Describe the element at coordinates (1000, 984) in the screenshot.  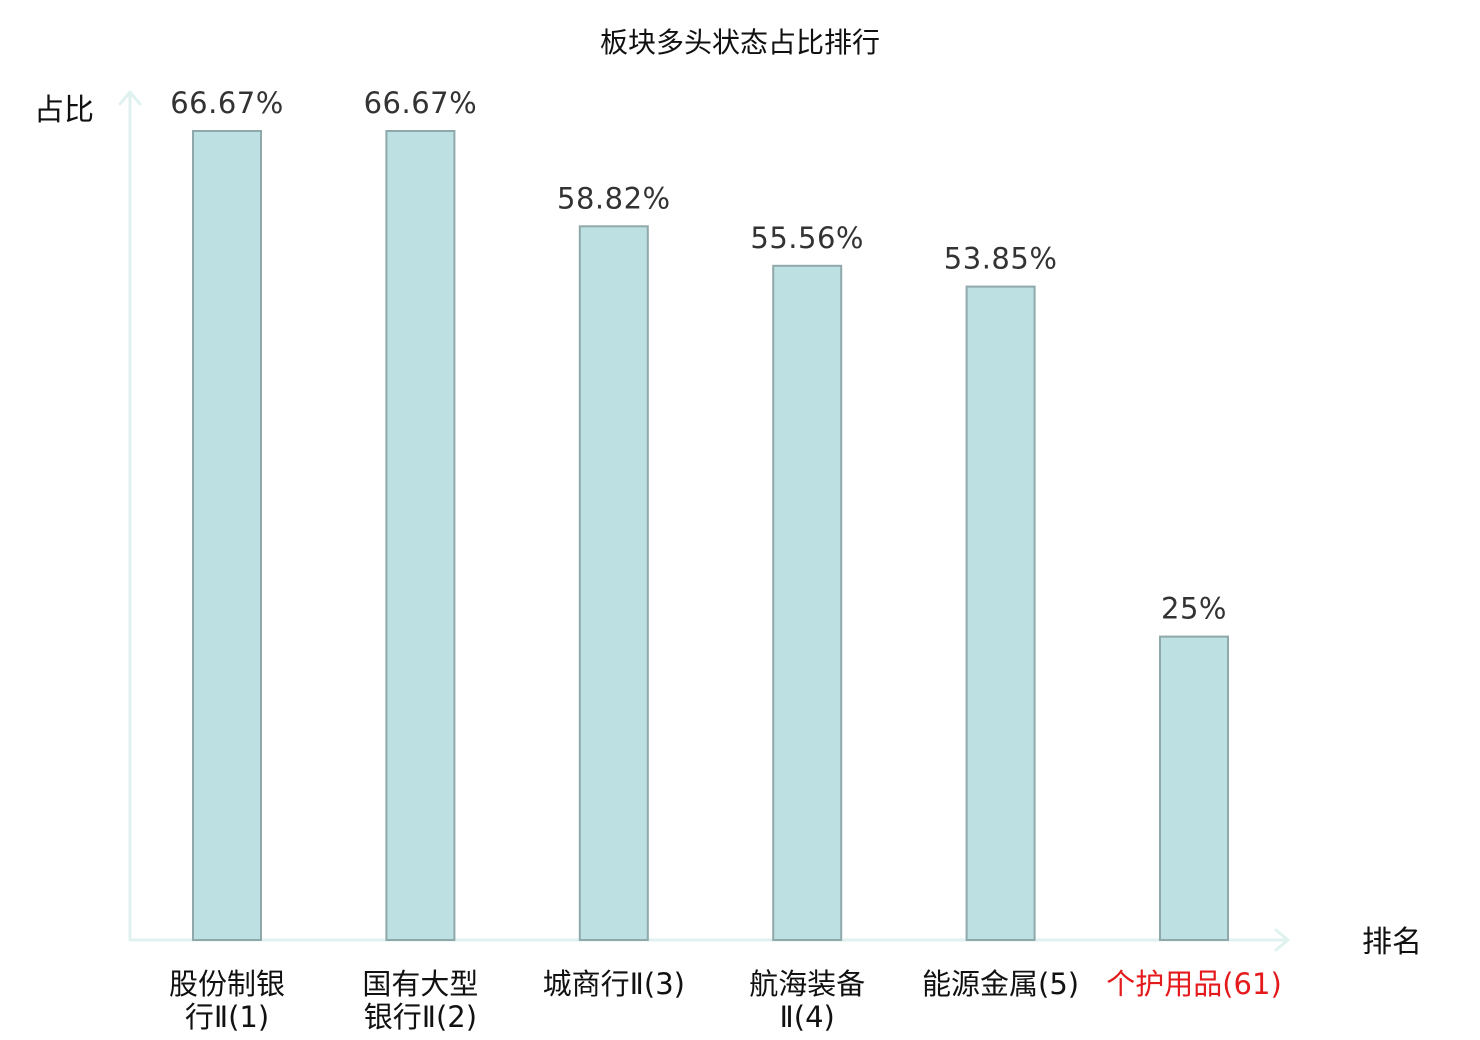
I see `category-label-5: 能源金属(5)` at that location.